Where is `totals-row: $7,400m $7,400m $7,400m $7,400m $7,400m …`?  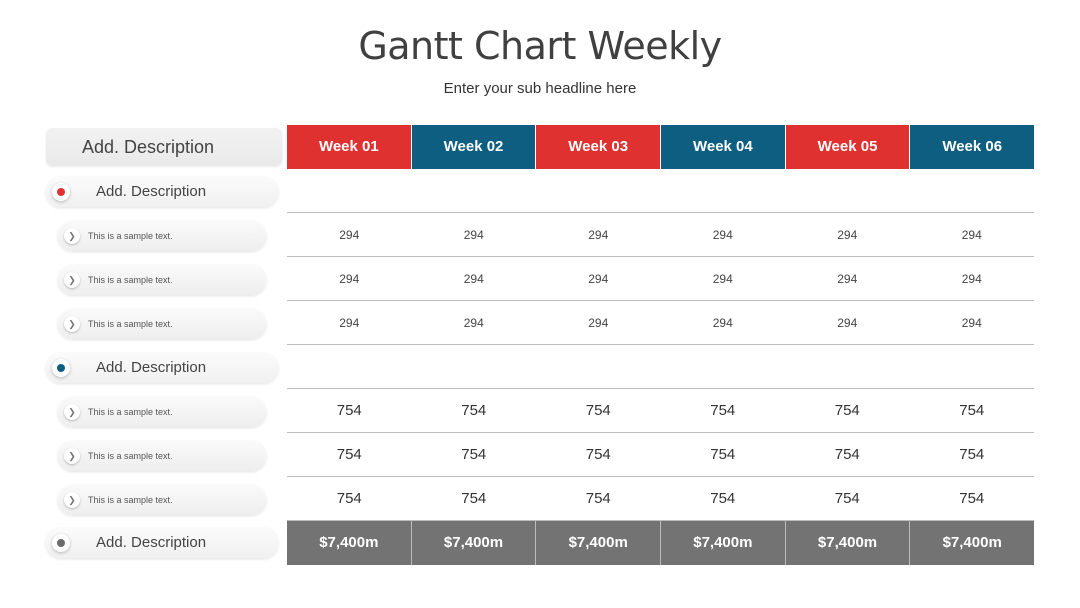
totals-row: $7,400m $7,400m $7,400m $7,400m $7,400m … is located at coordinates (661, 543).